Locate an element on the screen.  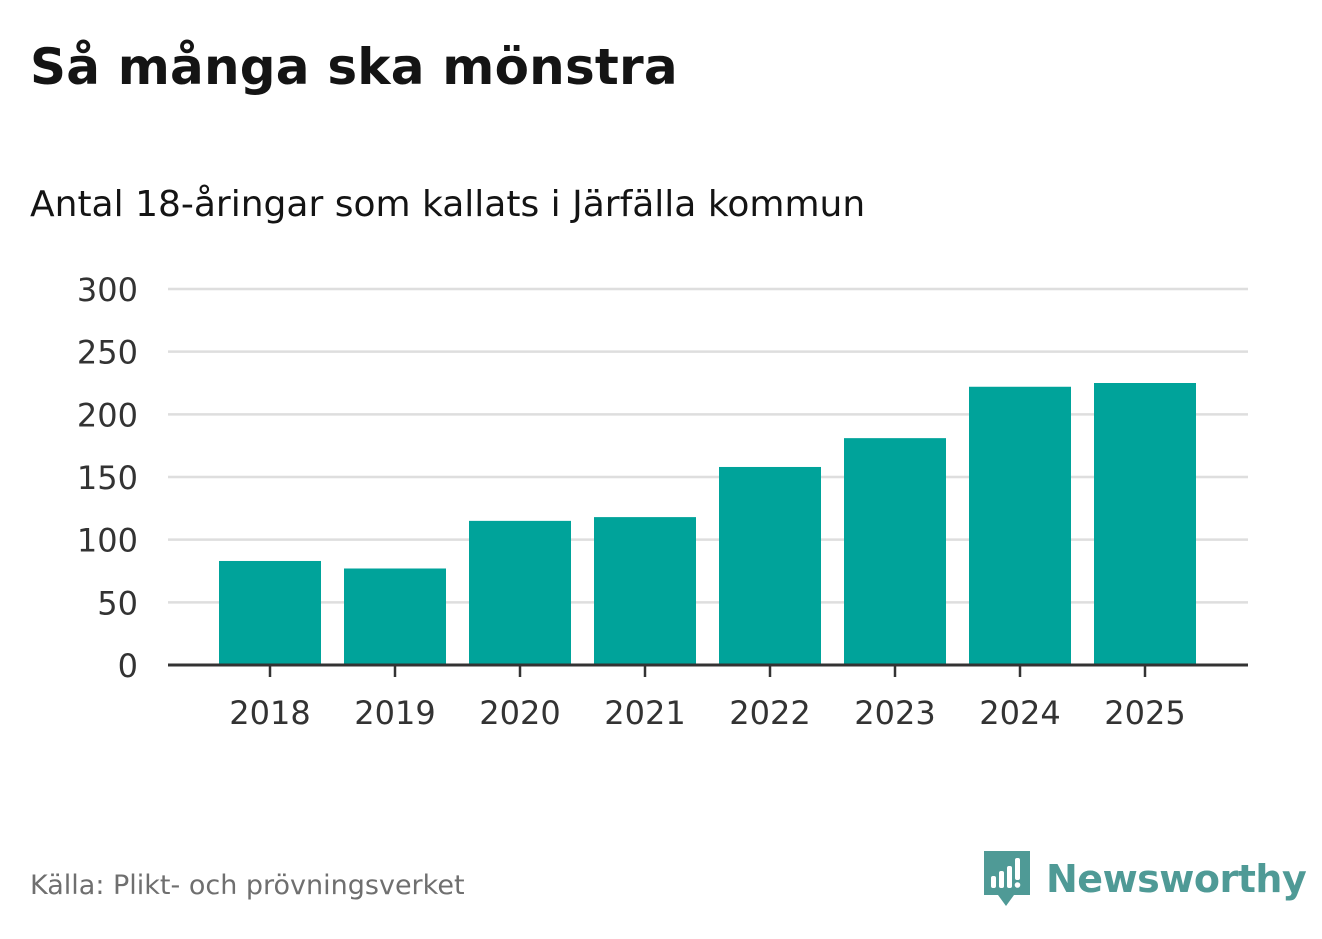
x-tick-label: 2018 is located at coordinates (269, 713).